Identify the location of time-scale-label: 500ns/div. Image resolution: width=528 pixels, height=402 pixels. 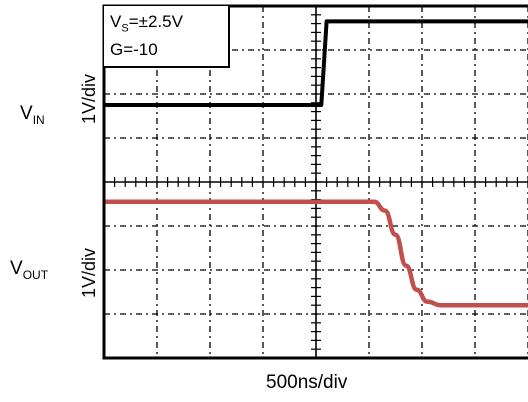
(307, 382).